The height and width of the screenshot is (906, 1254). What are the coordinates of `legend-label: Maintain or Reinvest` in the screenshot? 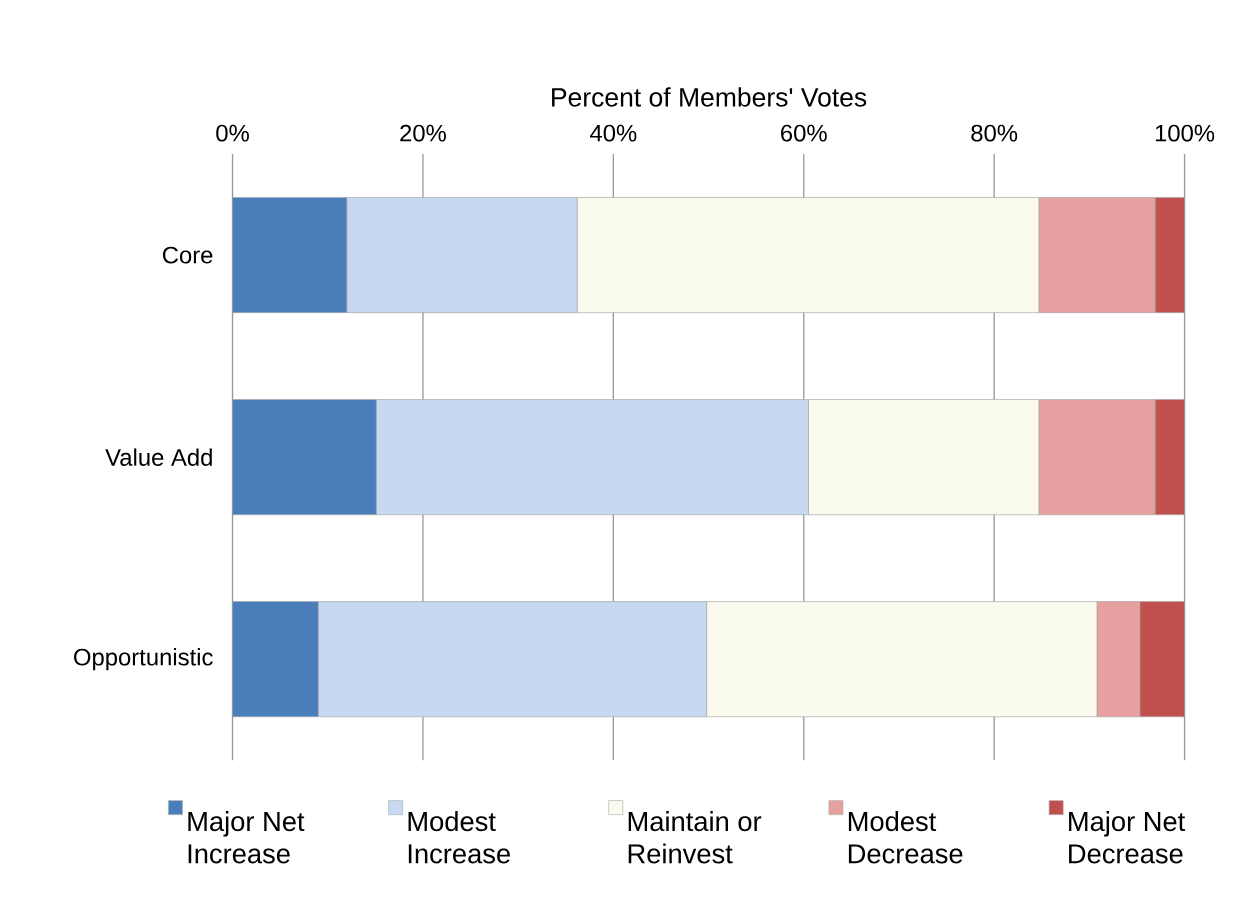 It's located at (695, 837).